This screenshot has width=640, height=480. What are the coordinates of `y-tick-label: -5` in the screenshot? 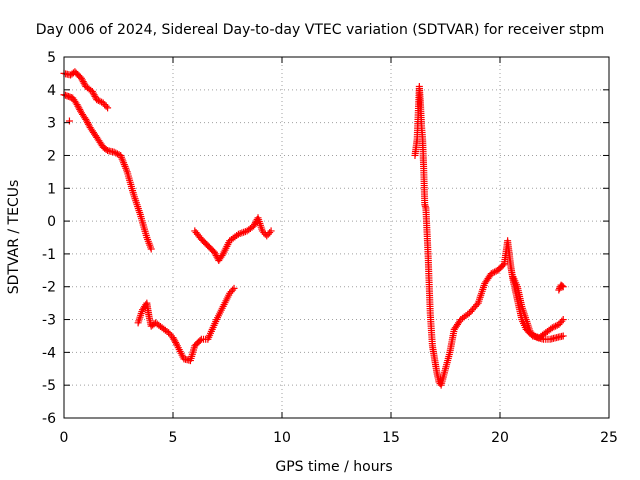 It's located at (49, 386).